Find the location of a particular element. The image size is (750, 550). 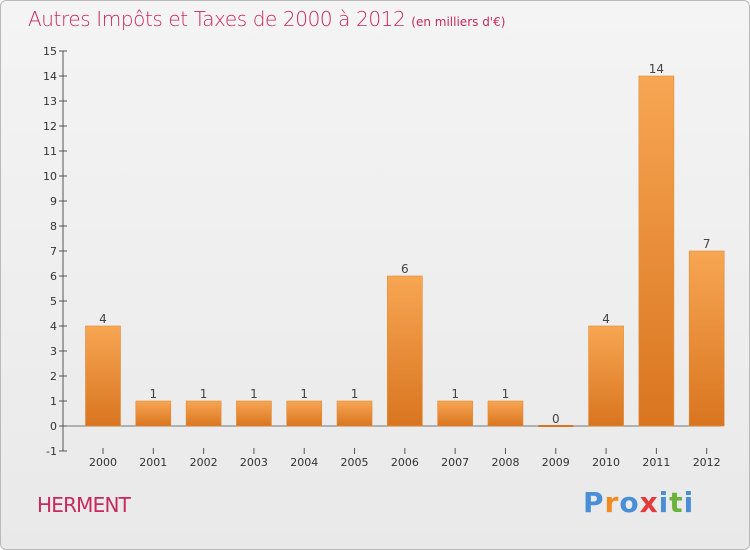

bar-2012 is located at coordinates (706, 338).